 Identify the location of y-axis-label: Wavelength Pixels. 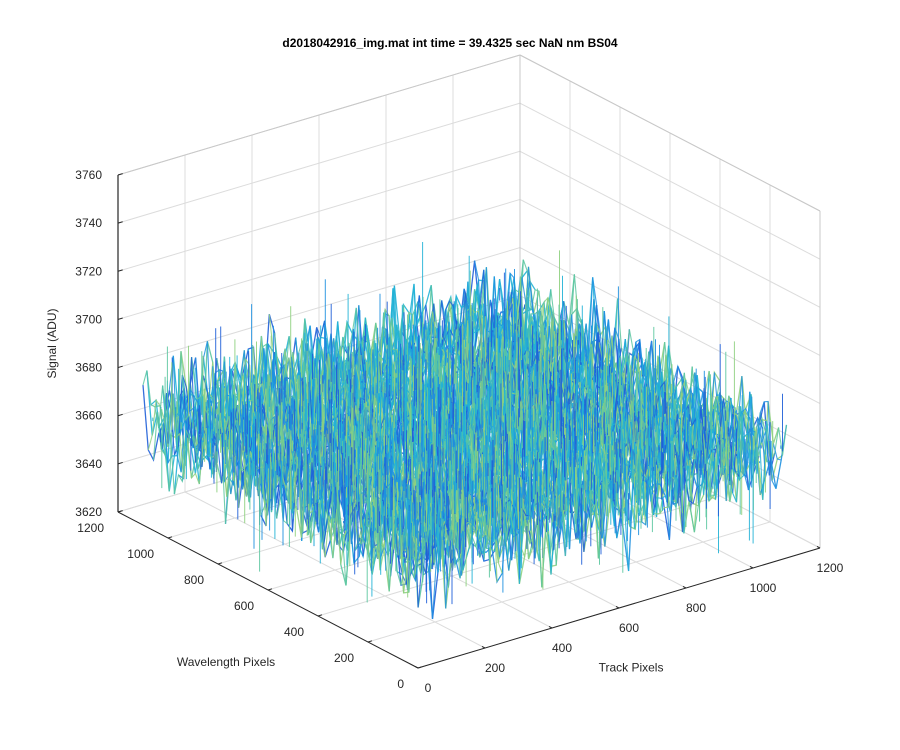
(226, 662).